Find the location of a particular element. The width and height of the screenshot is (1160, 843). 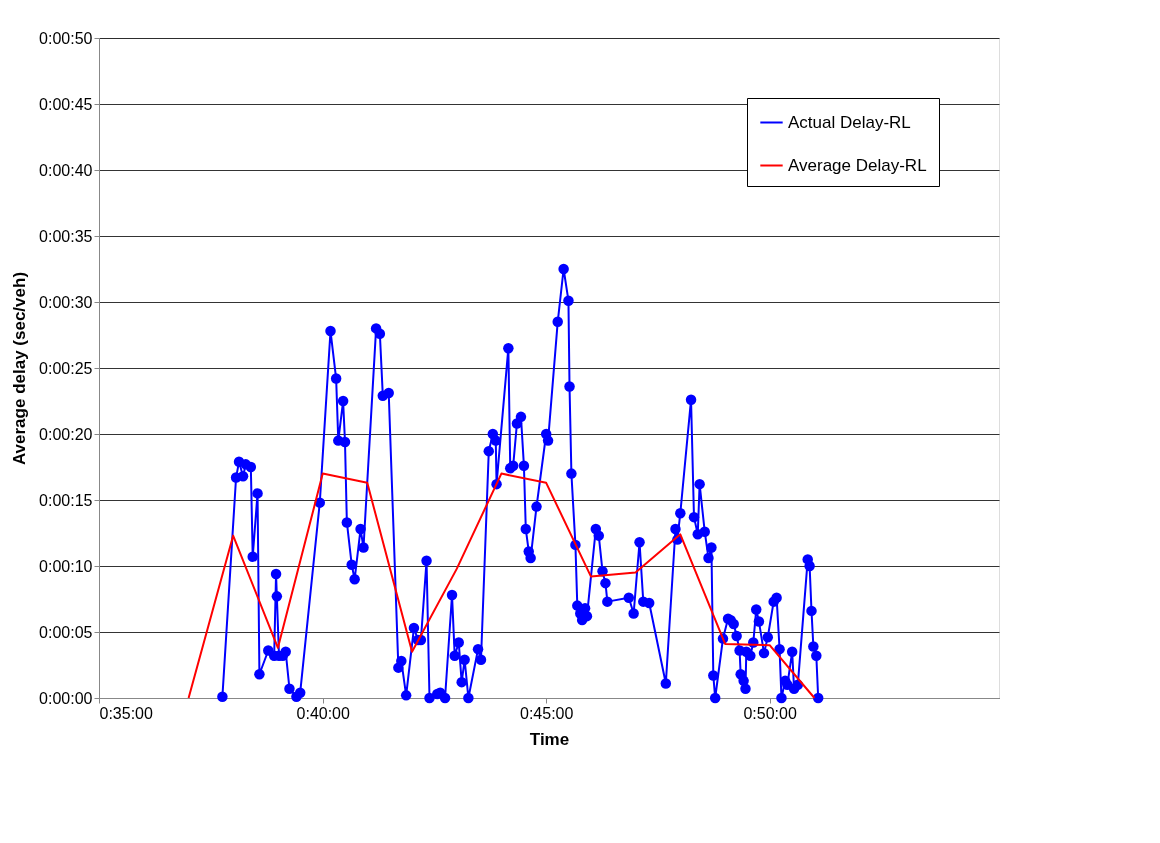

y-tick-label: 0:00:10 is located at coordinates (66, 566).